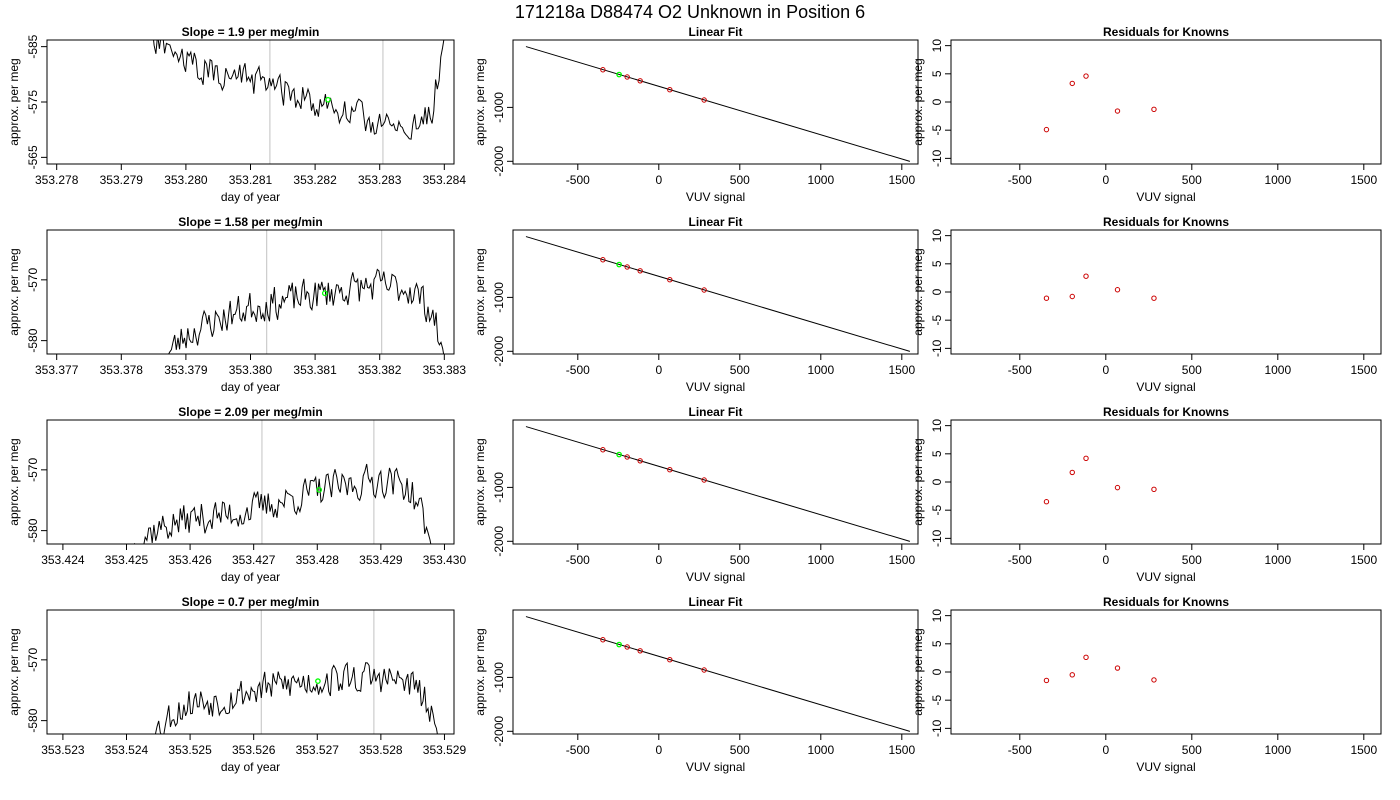 The width and height of the screenshot is (1400, 800). Describe the element at coordinates (937, 348) in the screenshot. I see `y-tick-label: -10` at that location.